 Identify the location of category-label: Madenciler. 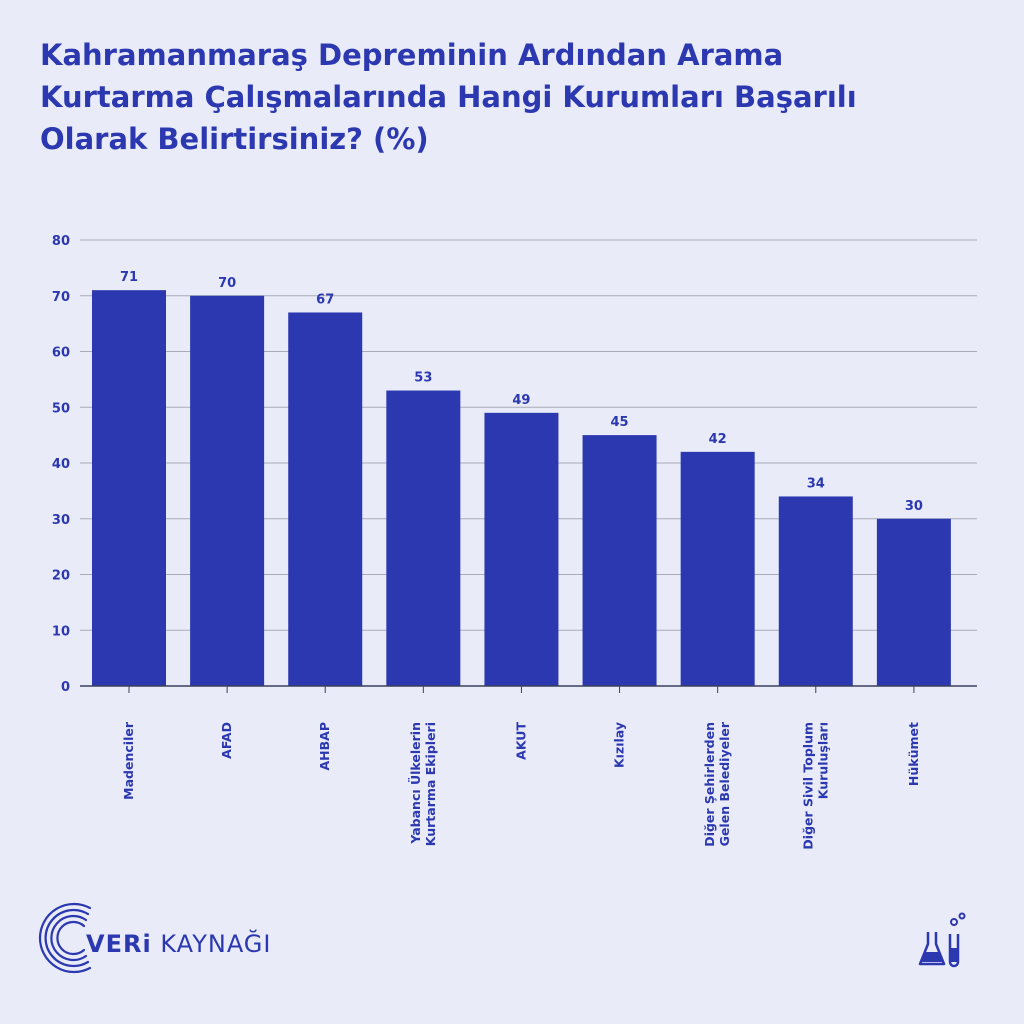
(128, 760).